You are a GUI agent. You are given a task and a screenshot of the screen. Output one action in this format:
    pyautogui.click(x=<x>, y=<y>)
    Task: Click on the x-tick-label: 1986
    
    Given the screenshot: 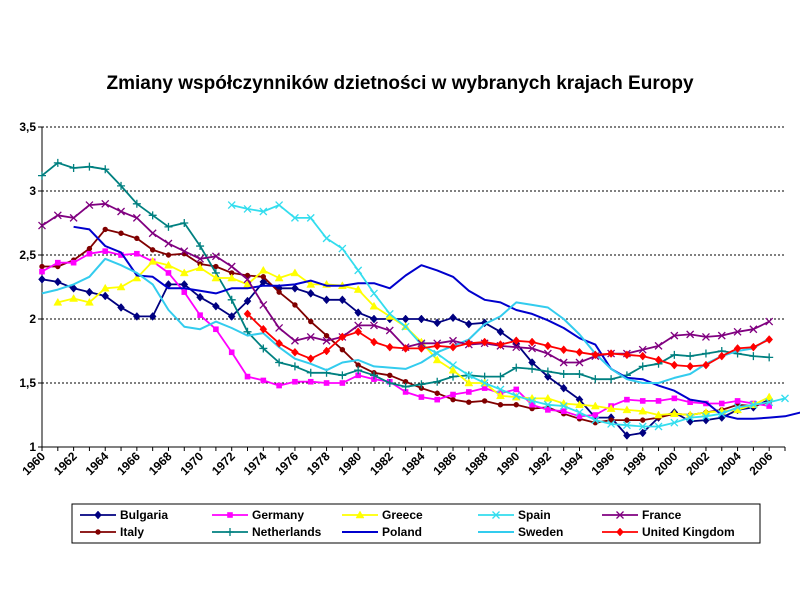 What is the action you would take?
    pyautogui.click(x=444, y=463)
    